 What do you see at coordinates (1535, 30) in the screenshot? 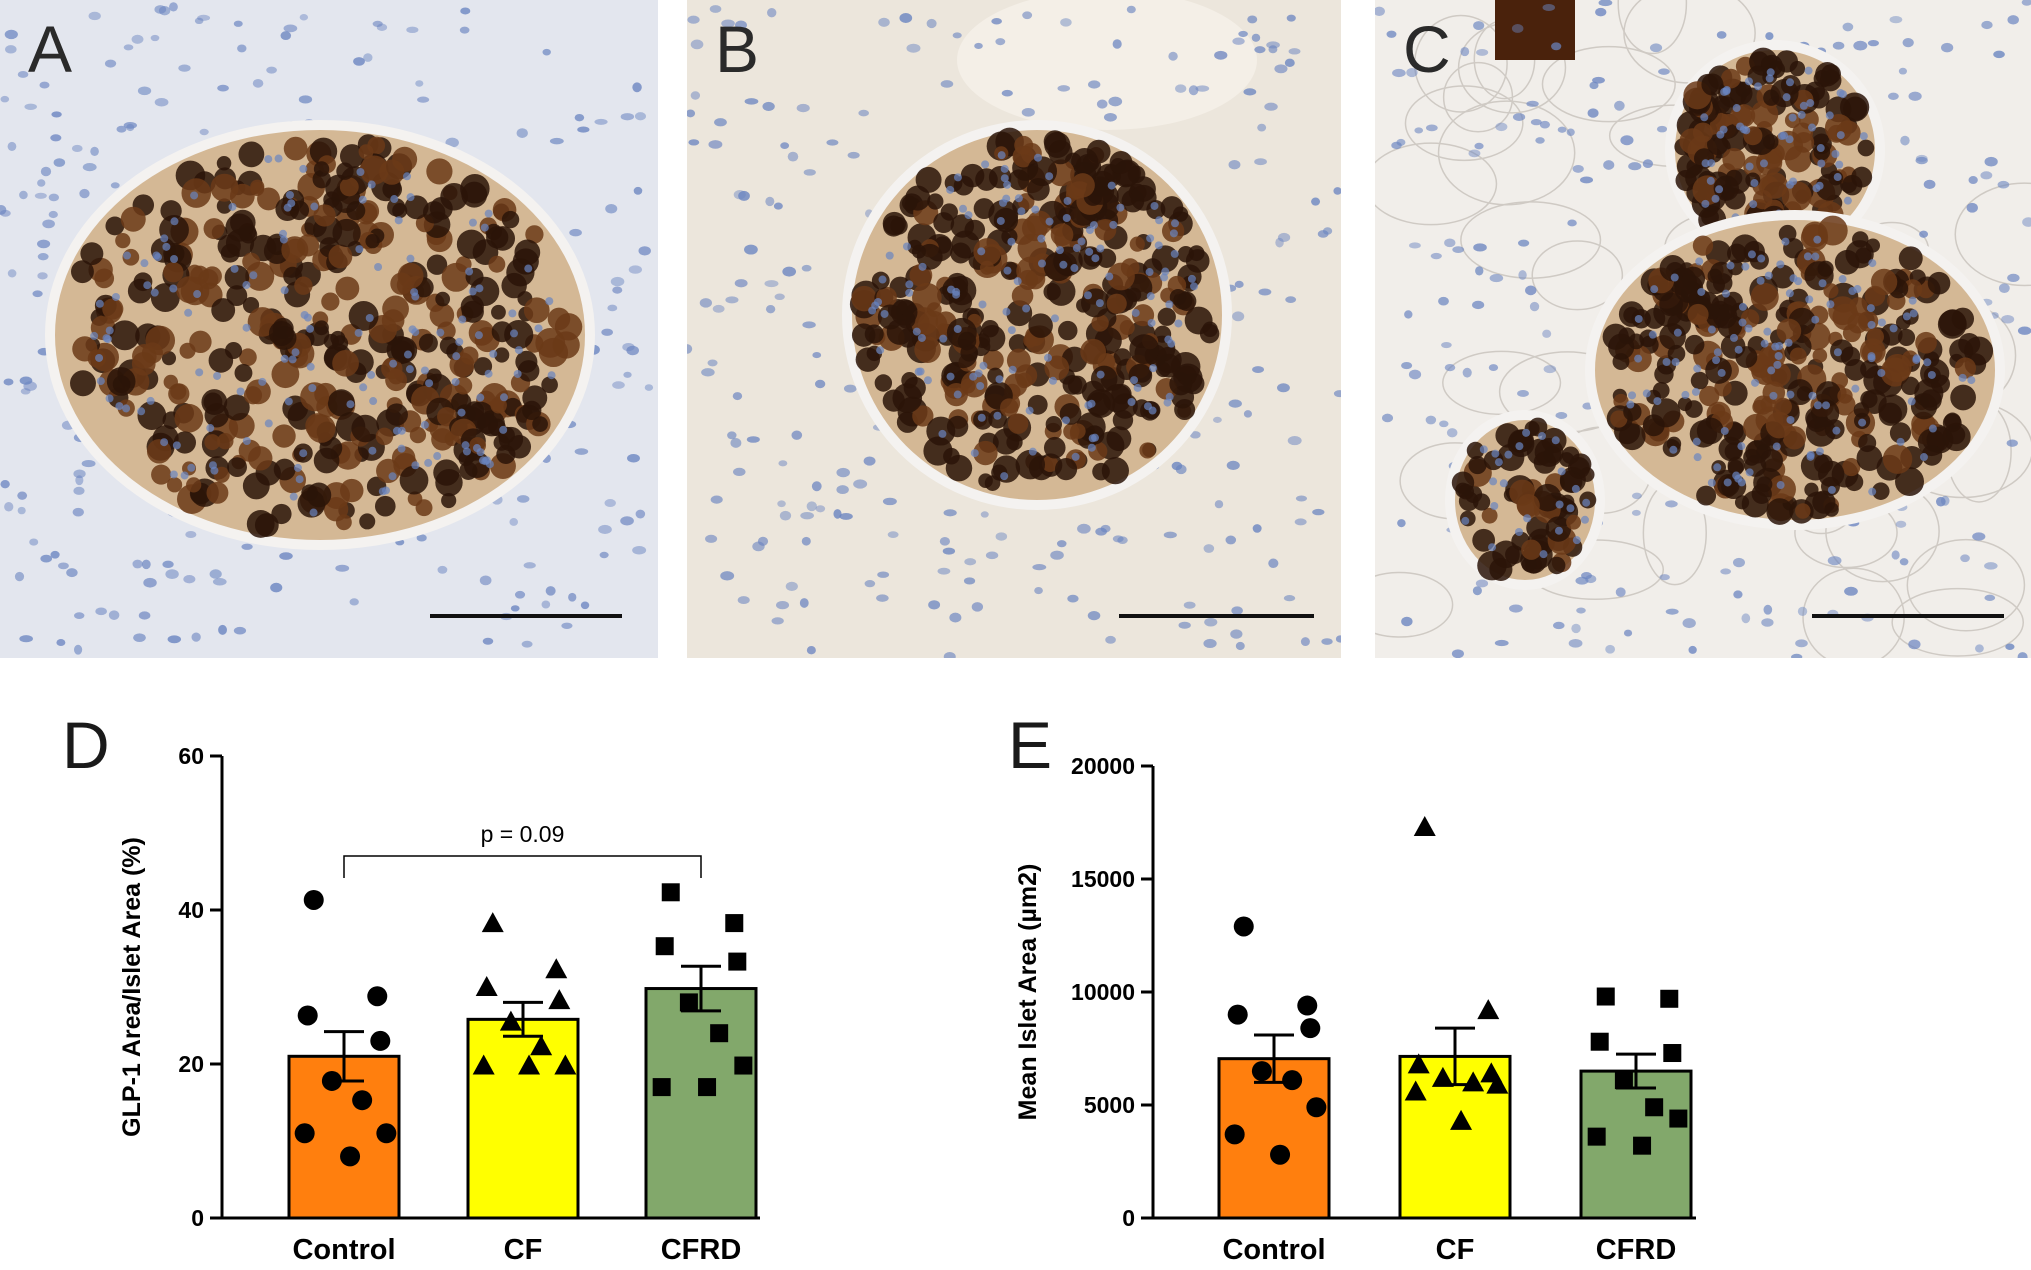
I see `stain-fragment` at bounding box center [1535, 30].